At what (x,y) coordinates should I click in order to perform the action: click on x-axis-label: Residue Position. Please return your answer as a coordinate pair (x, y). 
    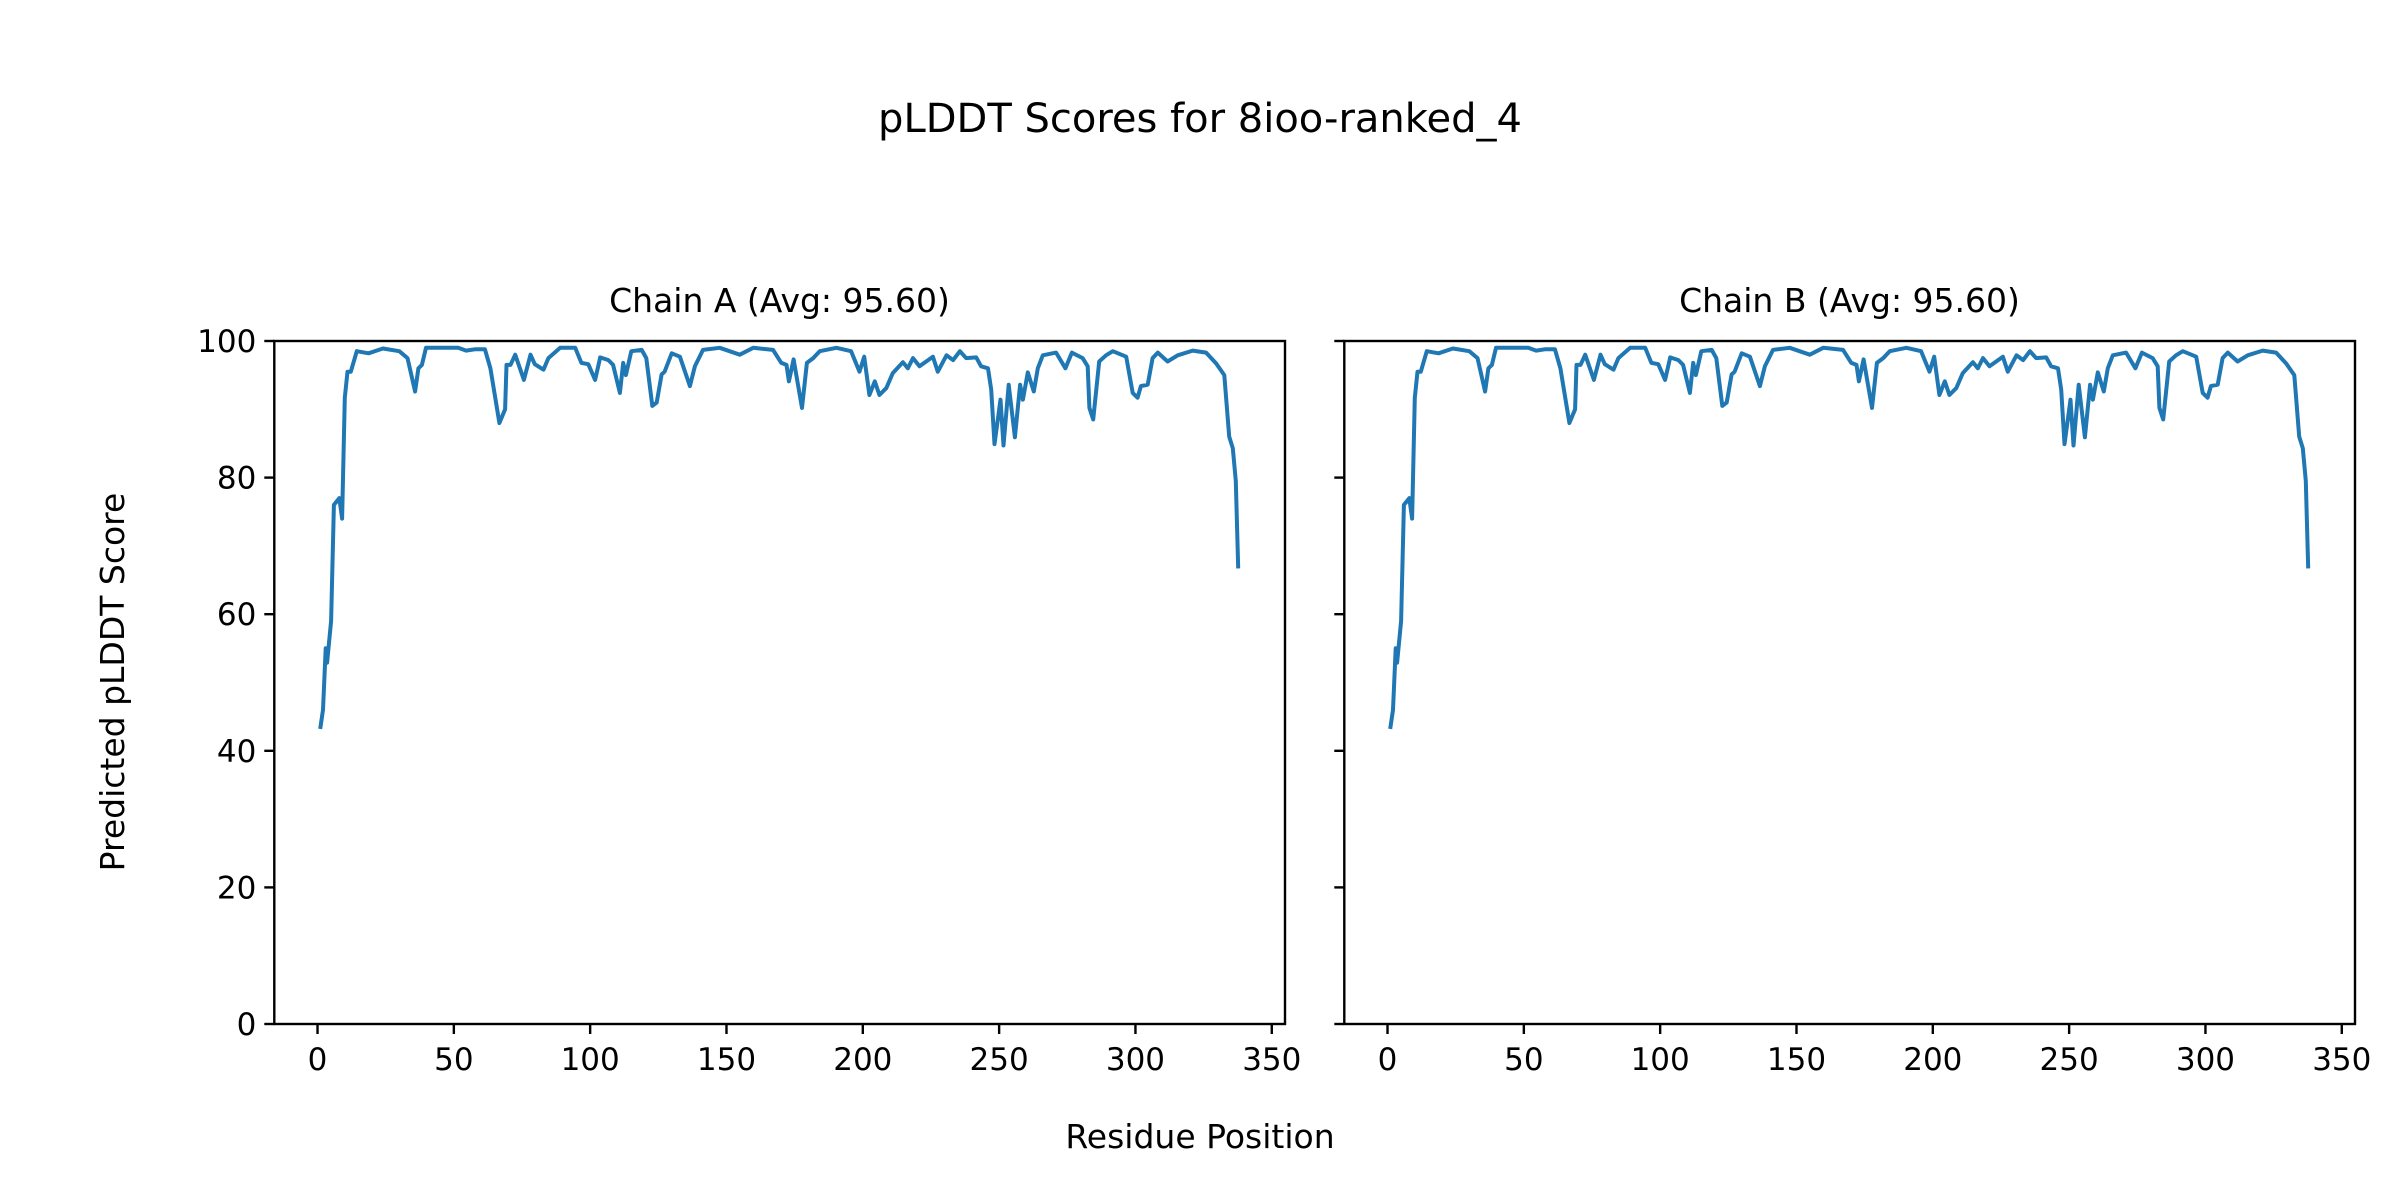
    Looking at the image, I should click on (1199, 1136).